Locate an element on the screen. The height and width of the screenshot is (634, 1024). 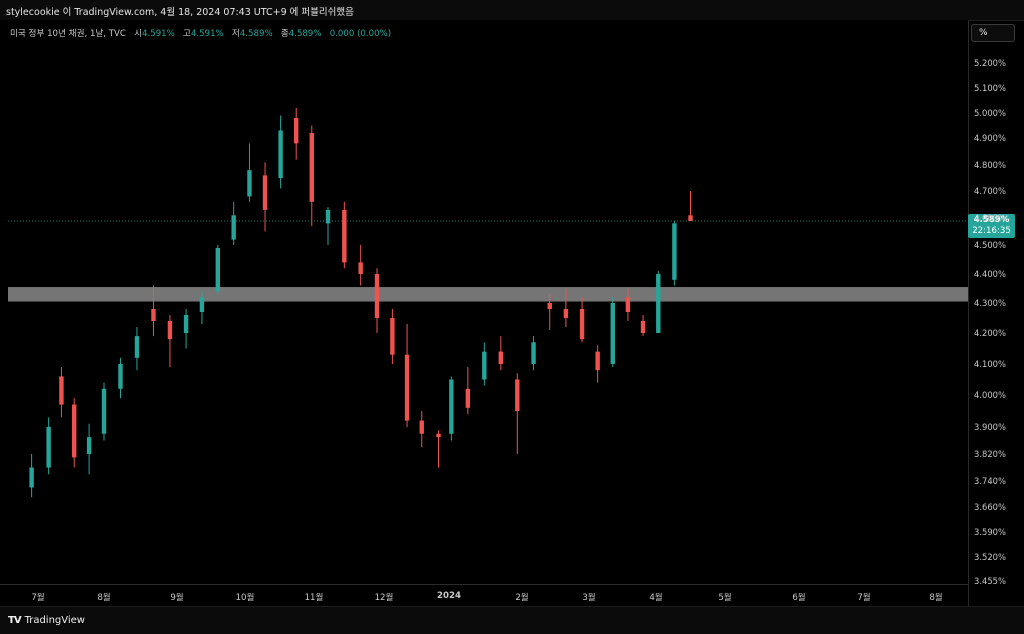
price-tick-label: 3.820% is located at coordinates (990, 454).